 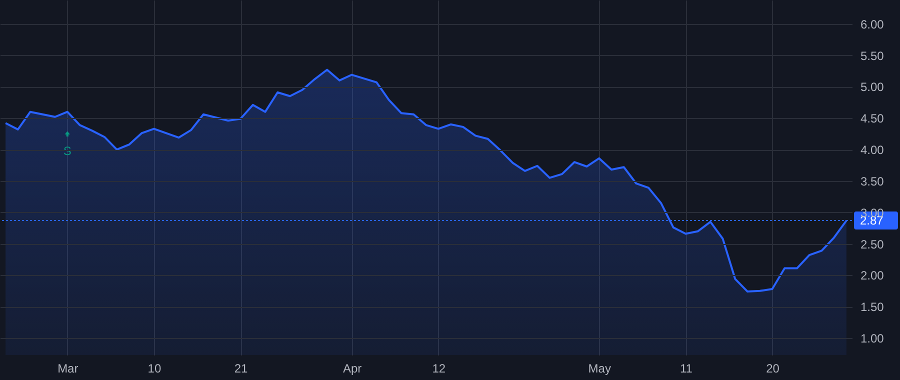 I want to click on x-tick-label: 10, so click(x=155, y=369).